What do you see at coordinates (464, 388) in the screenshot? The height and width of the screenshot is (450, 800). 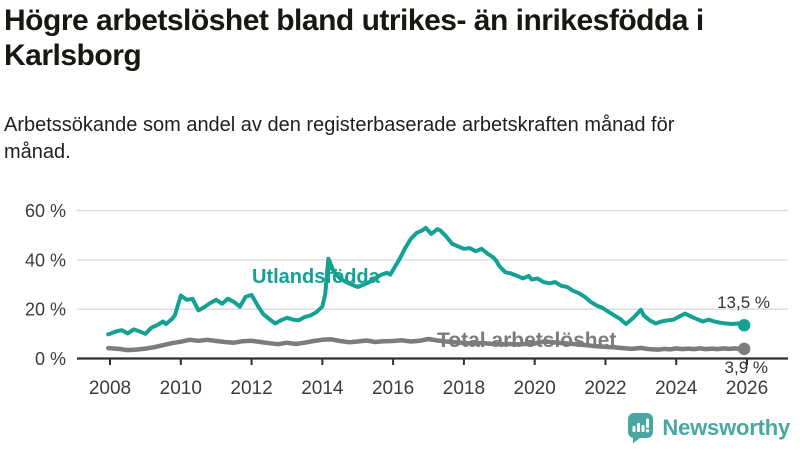 I see `x-tick-label: 2018` at bounding box center [464, 388].